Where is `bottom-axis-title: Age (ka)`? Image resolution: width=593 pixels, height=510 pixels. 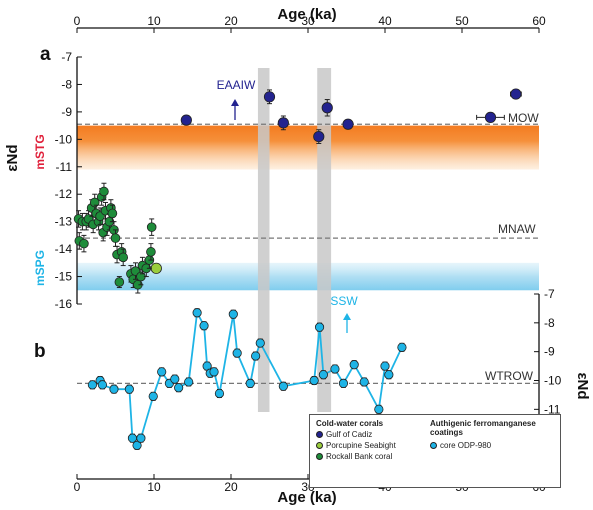 bottom-axis-title: Age (ka) is located at coordinates (306, 497).